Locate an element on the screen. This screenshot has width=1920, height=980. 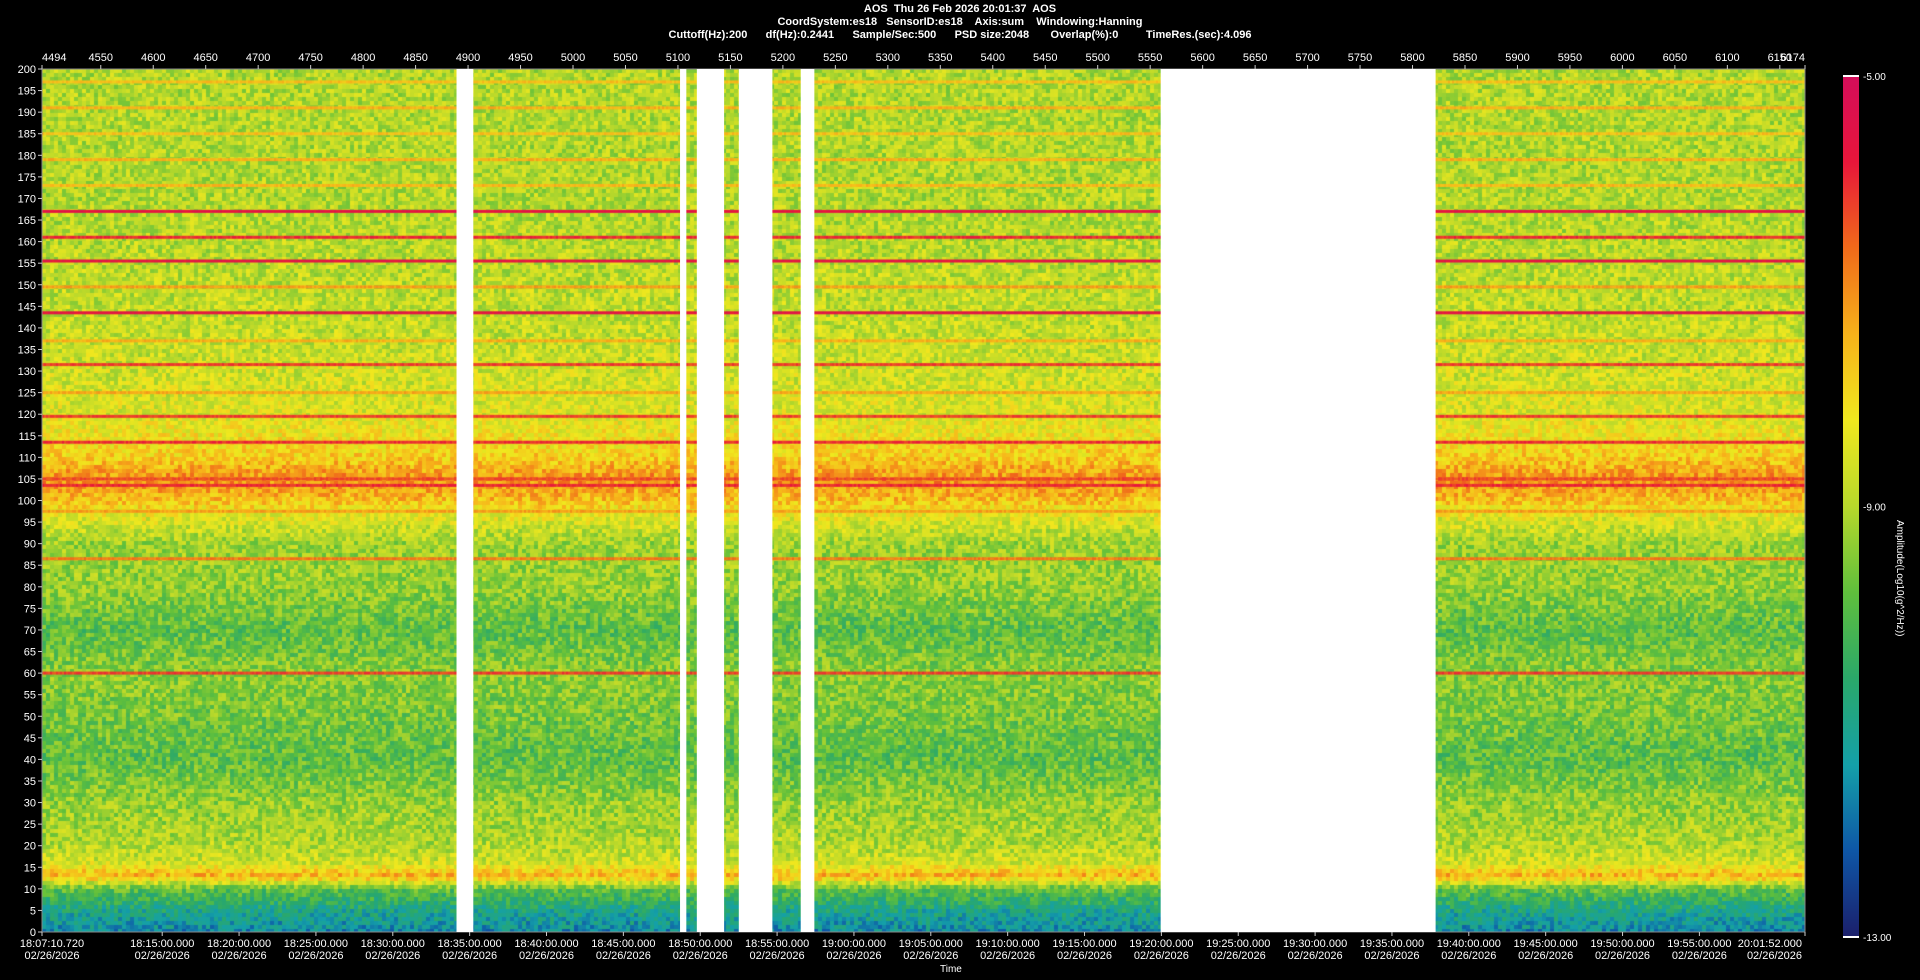
top-tick-label: 5450 is located at coordinates (1045, 58).